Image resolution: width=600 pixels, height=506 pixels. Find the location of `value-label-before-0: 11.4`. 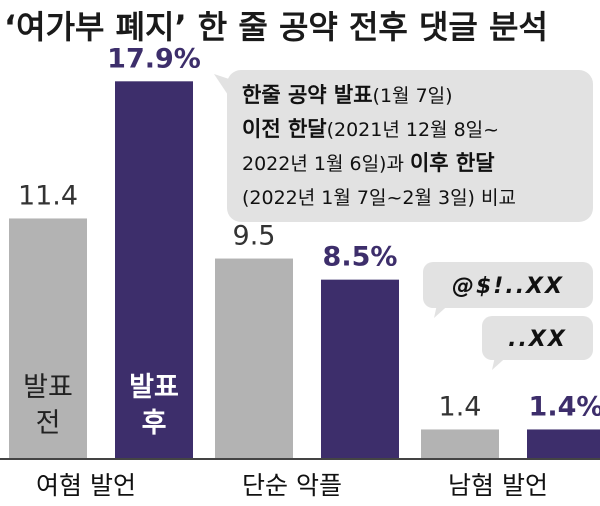

value-label-before-0: 11.4 is located at coordinates (48, 195).